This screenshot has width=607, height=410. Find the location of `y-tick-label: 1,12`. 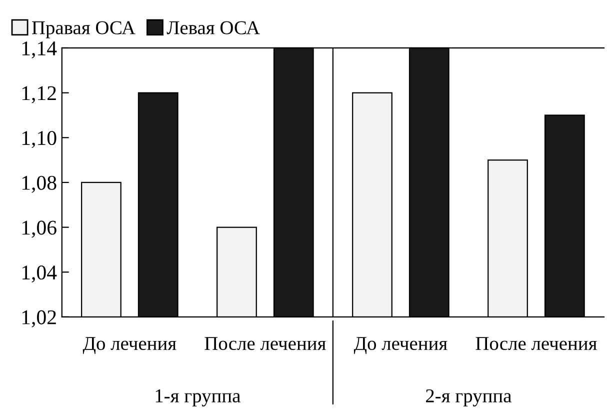

y-tick-label: 1,12 is located at coordinates (39, 95).